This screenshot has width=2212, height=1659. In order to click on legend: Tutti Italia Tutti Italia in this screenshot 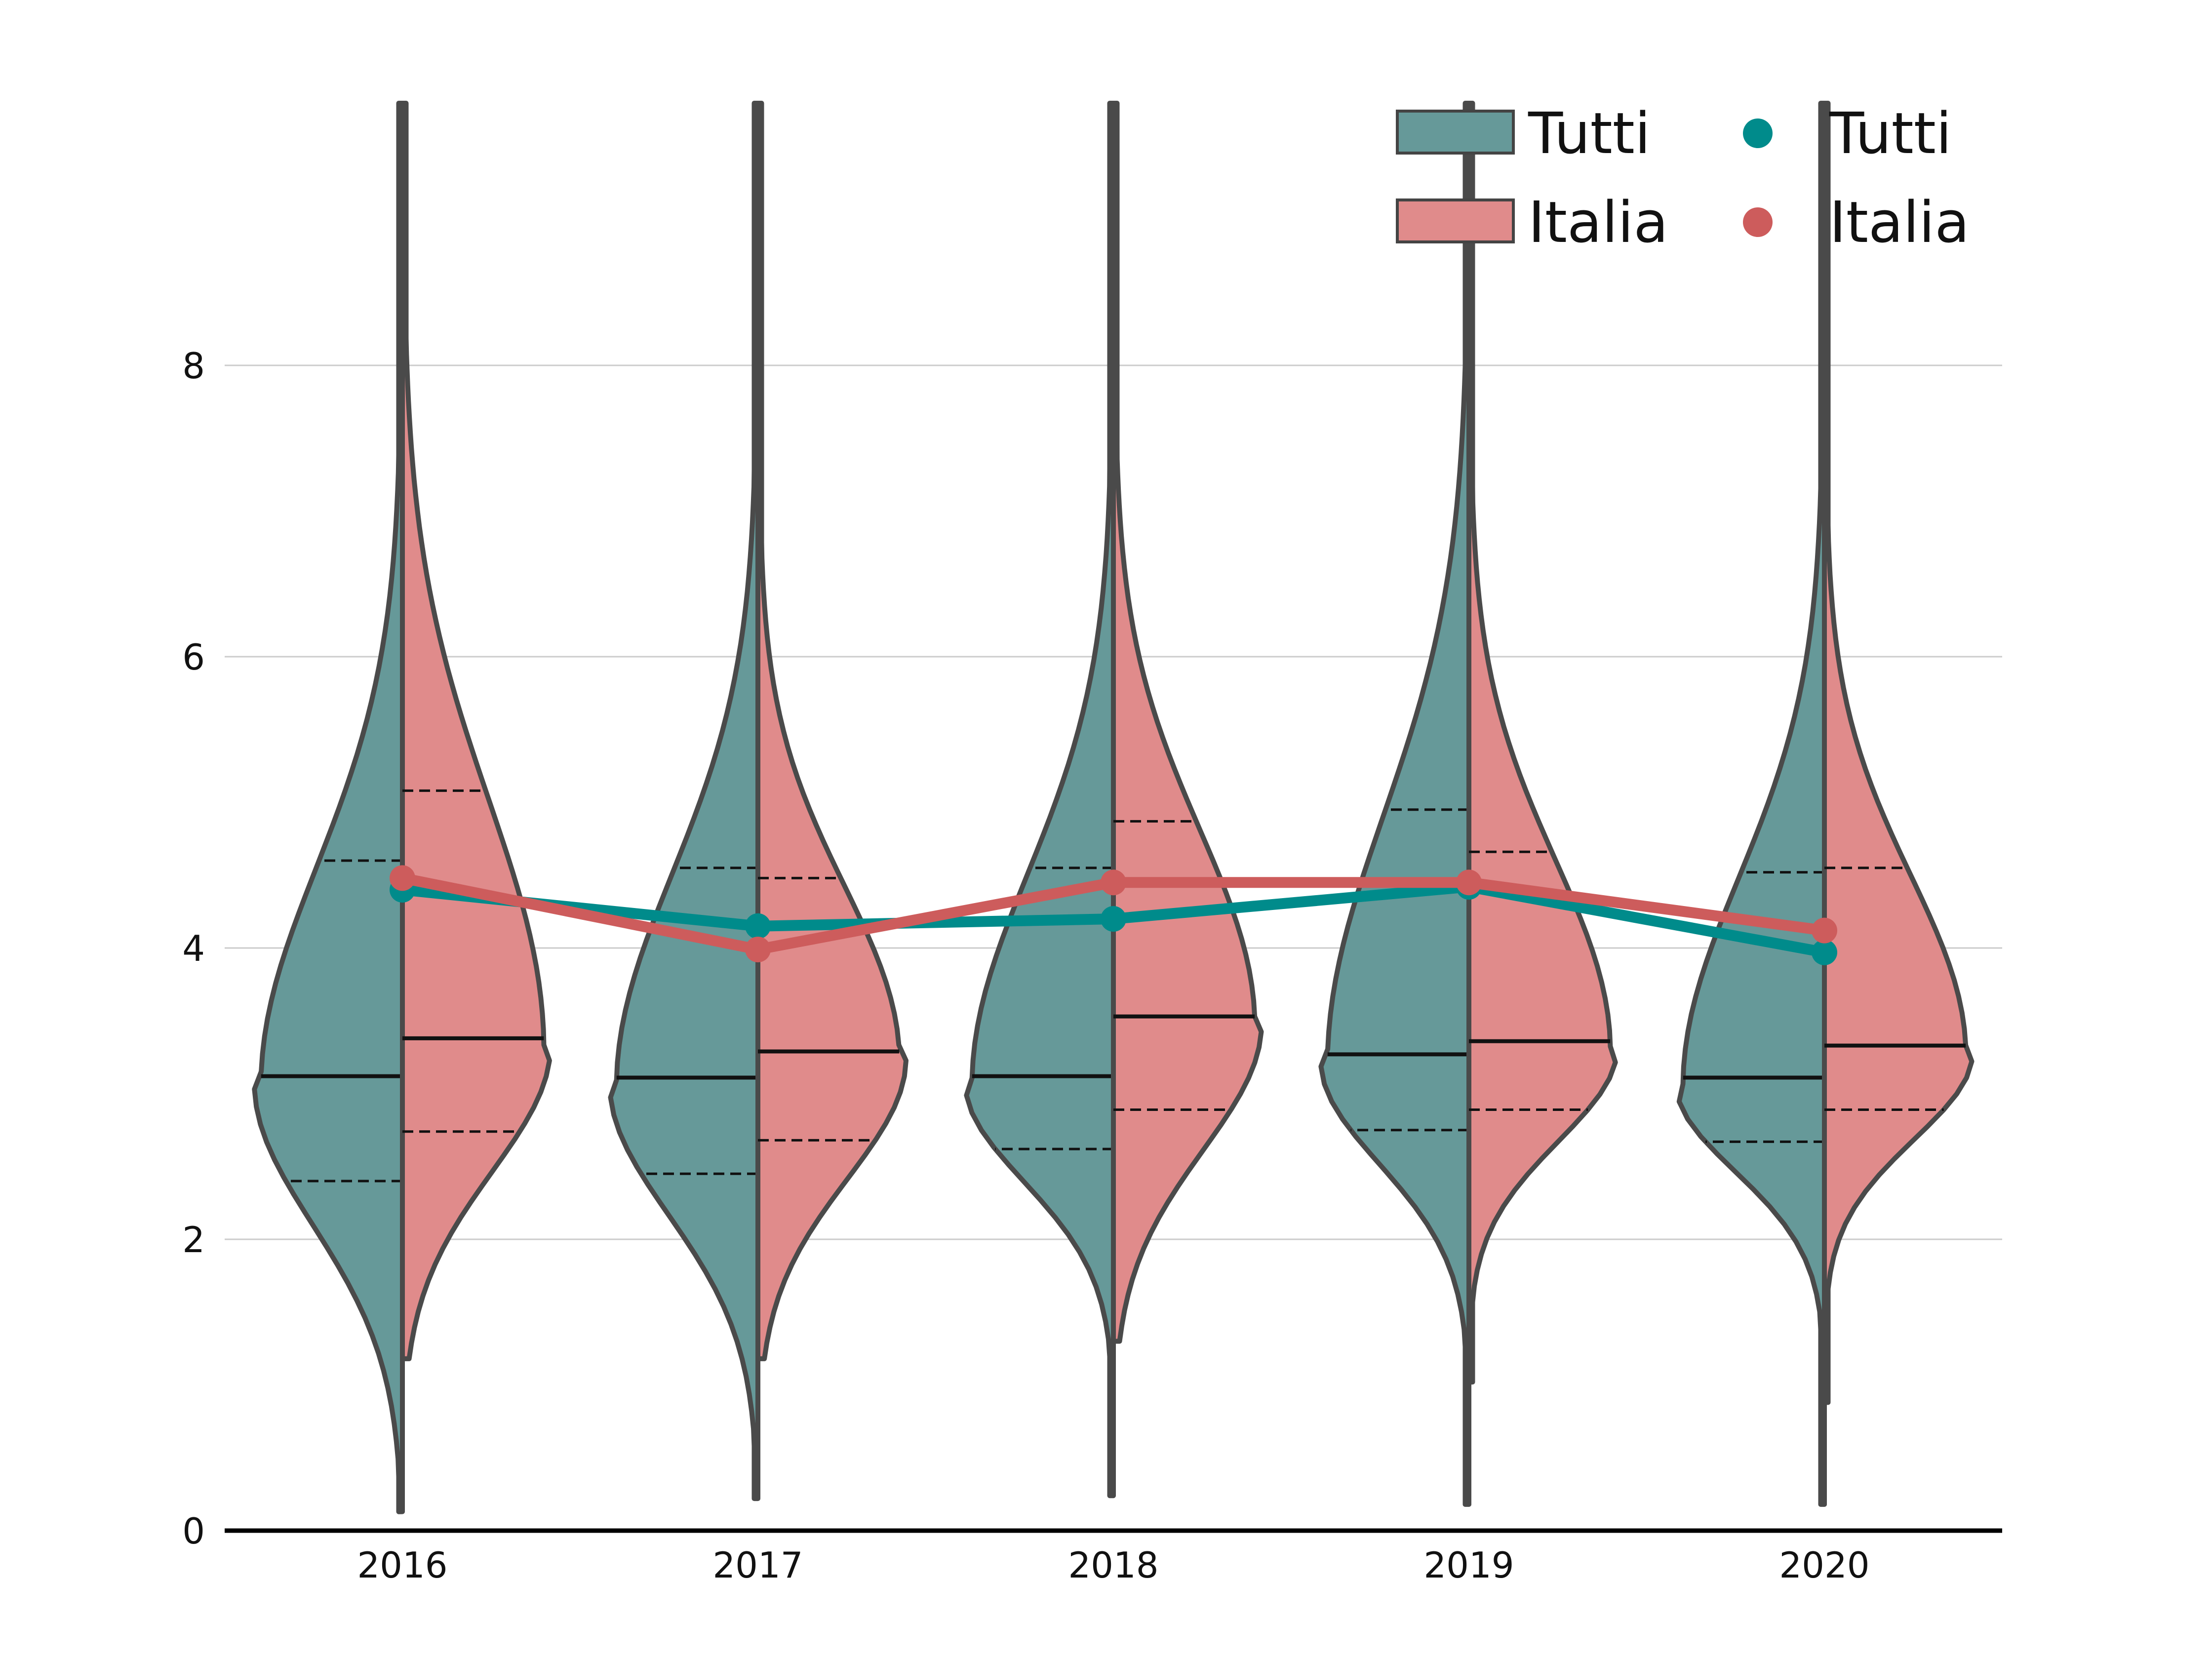, I will do `click(1683, 179)`.